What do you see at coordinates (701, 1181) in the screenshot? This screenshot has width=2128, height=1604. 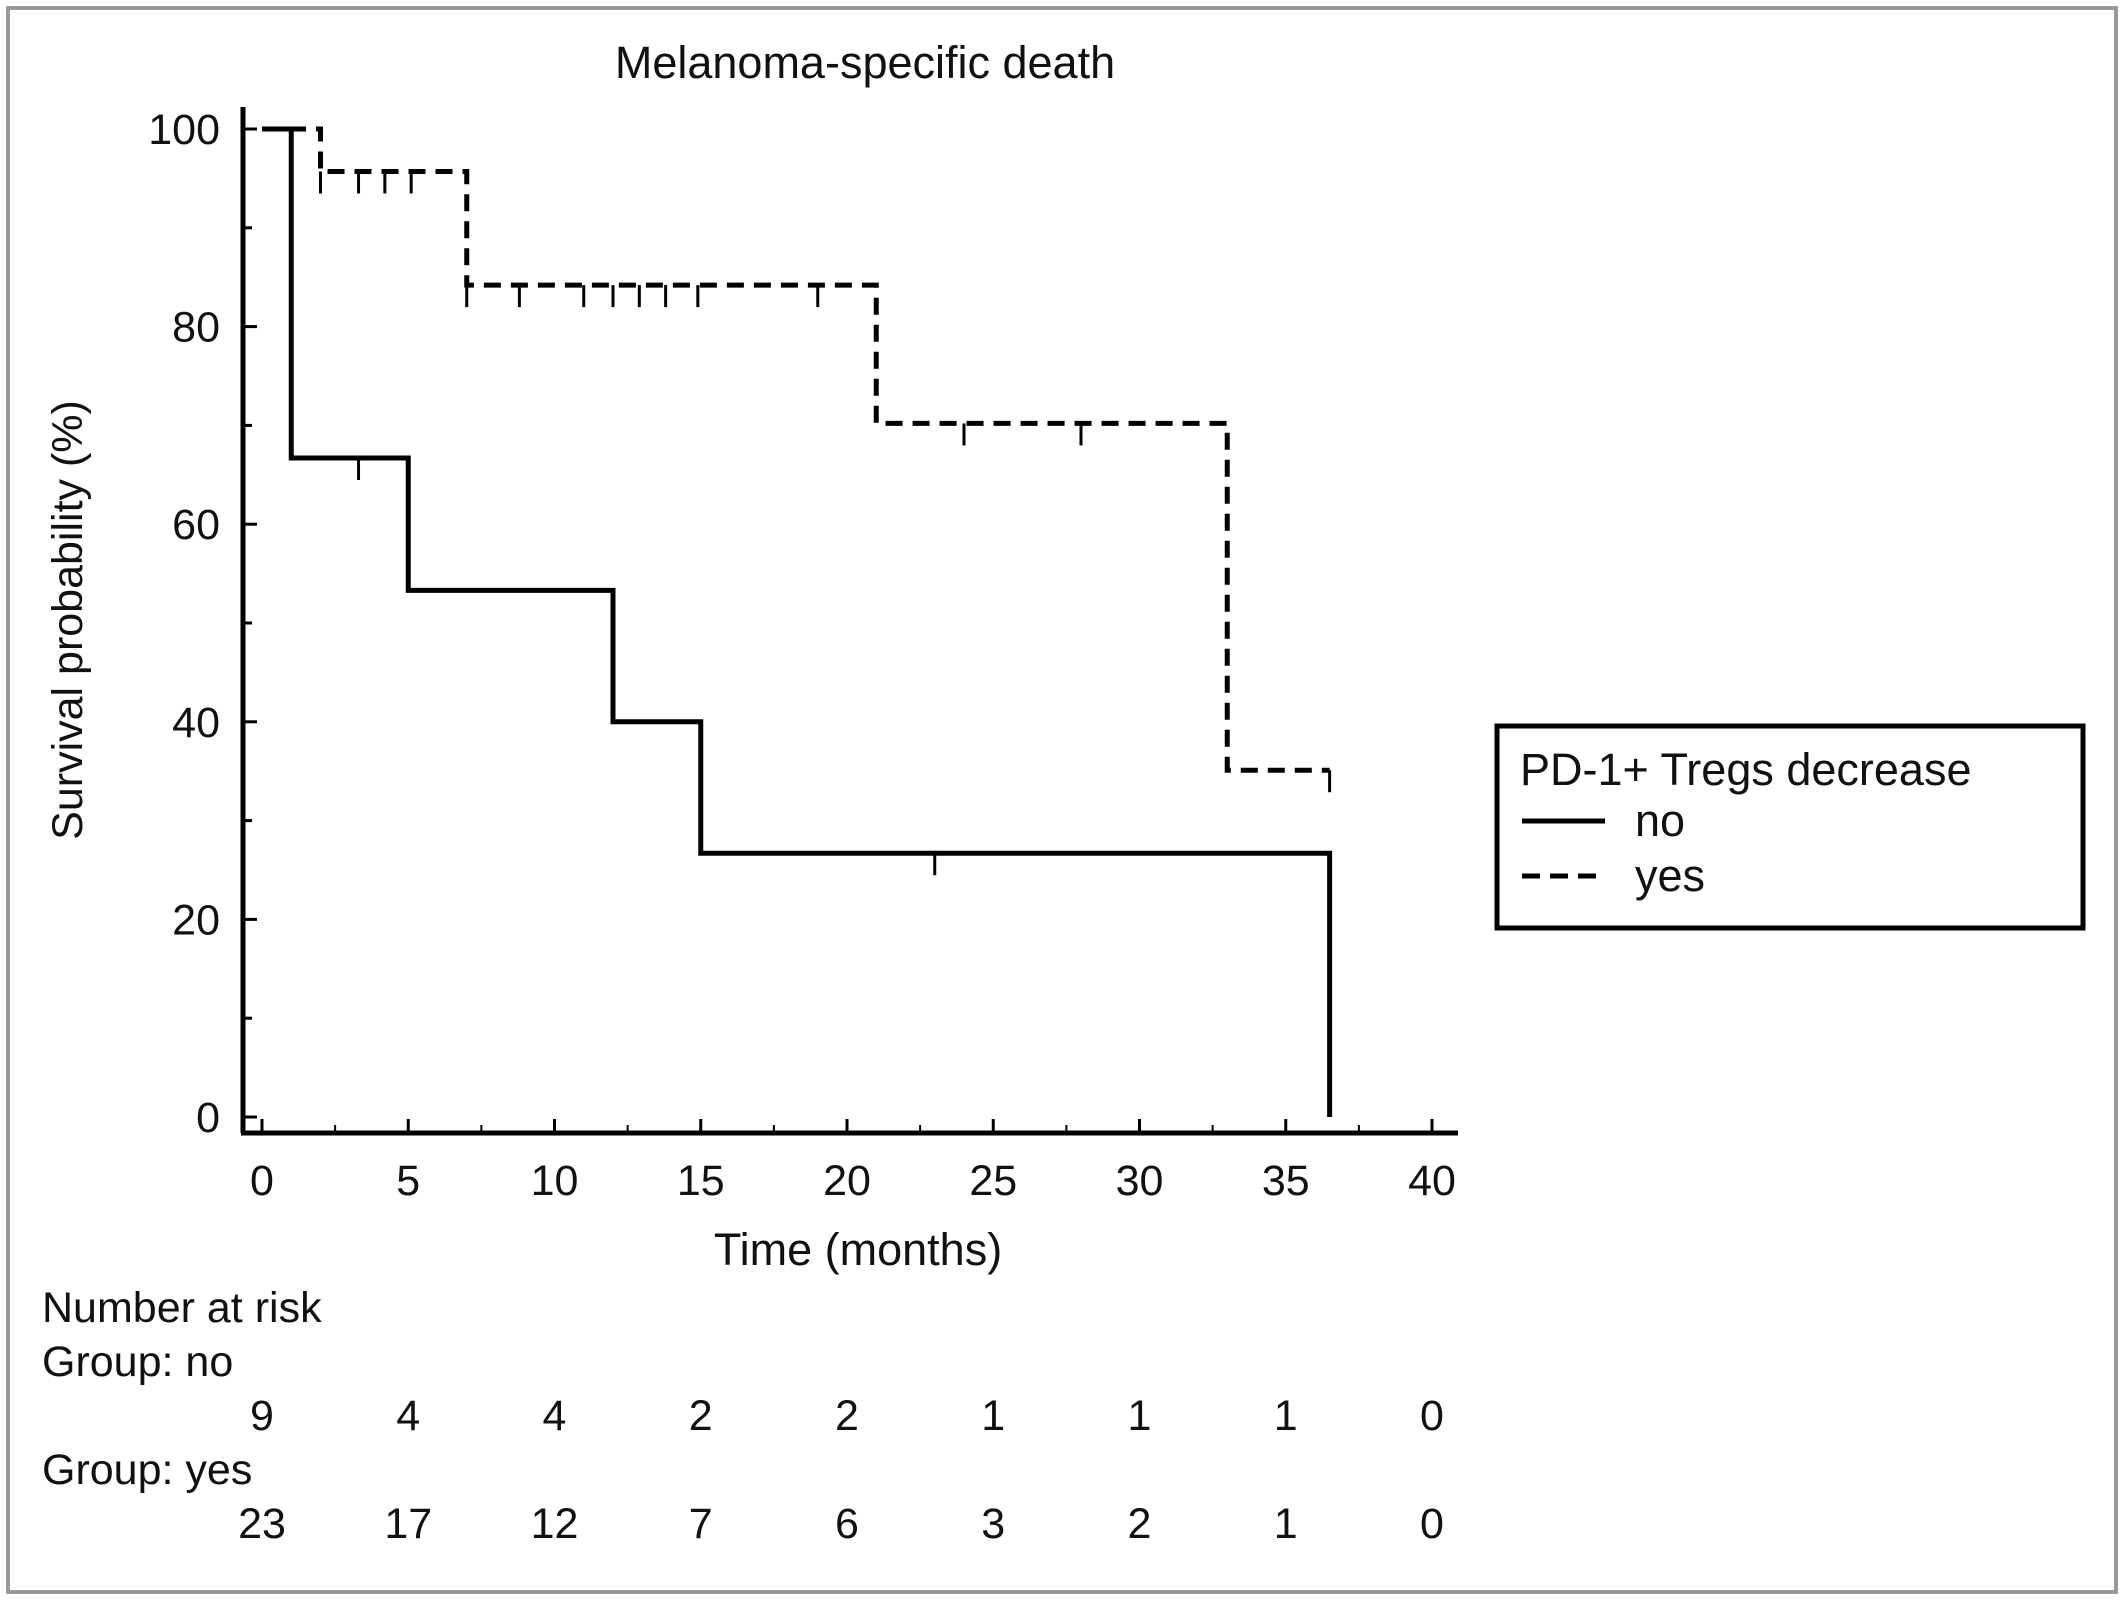 I see `x-tick-label: 15` at bounding box center [701, 1181].